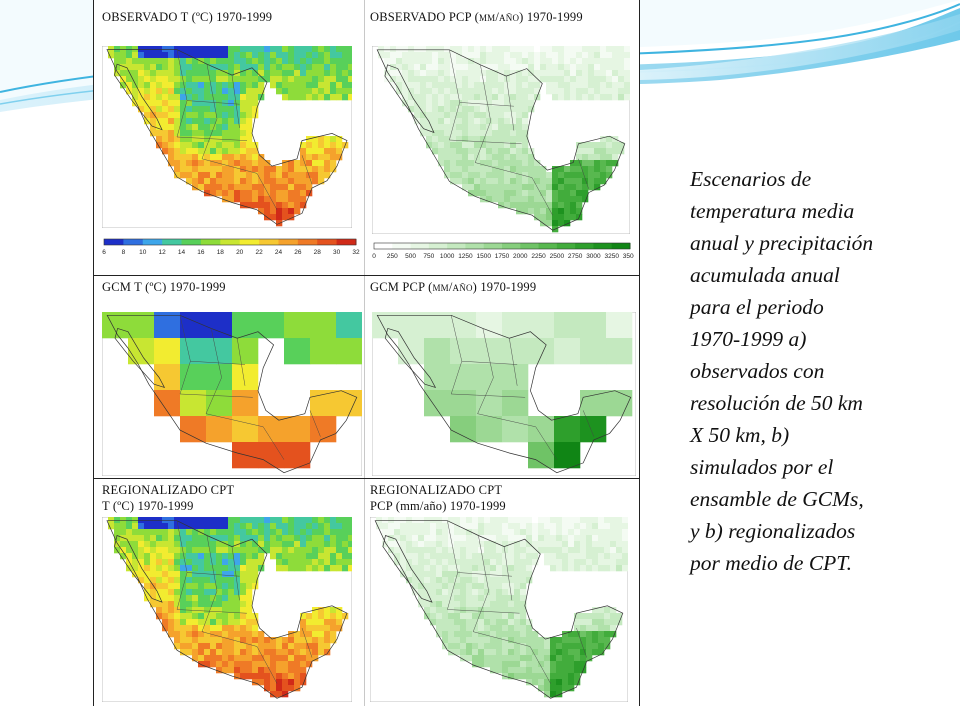 This screenshot has height=720, width=960. I want to click on colorbar-tick-label: 2750, so click(575, 256).